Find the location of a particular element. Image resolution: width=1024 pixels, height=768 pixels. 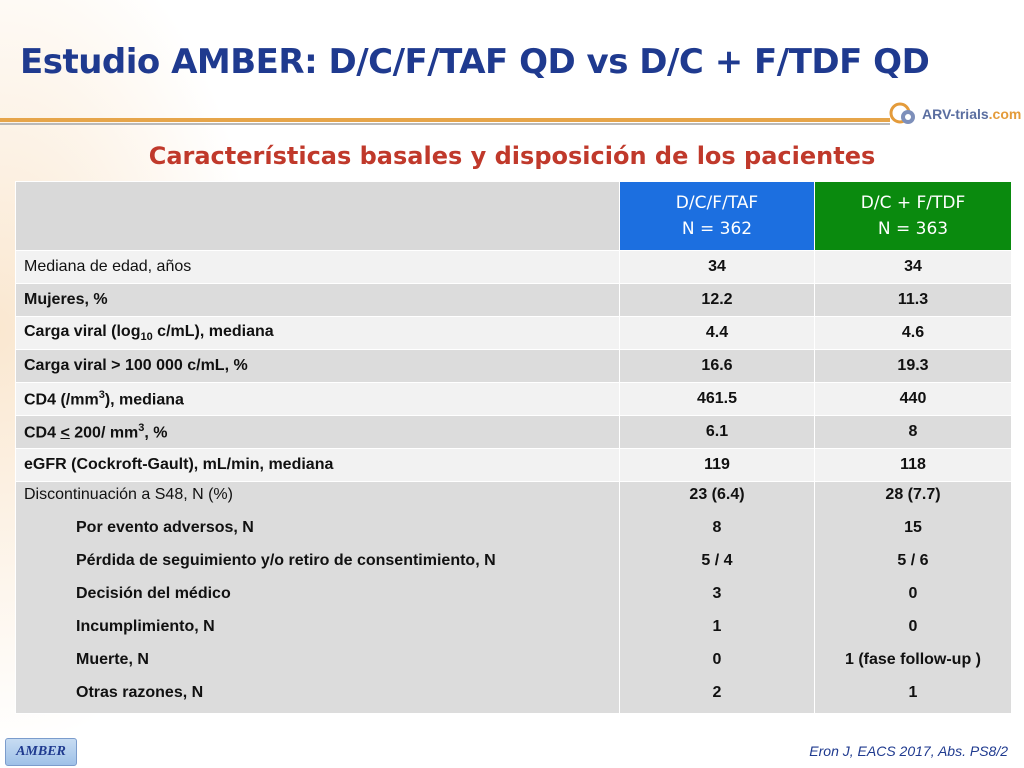

row-value-taf: 461.5 is located at coordinates (717, 399).